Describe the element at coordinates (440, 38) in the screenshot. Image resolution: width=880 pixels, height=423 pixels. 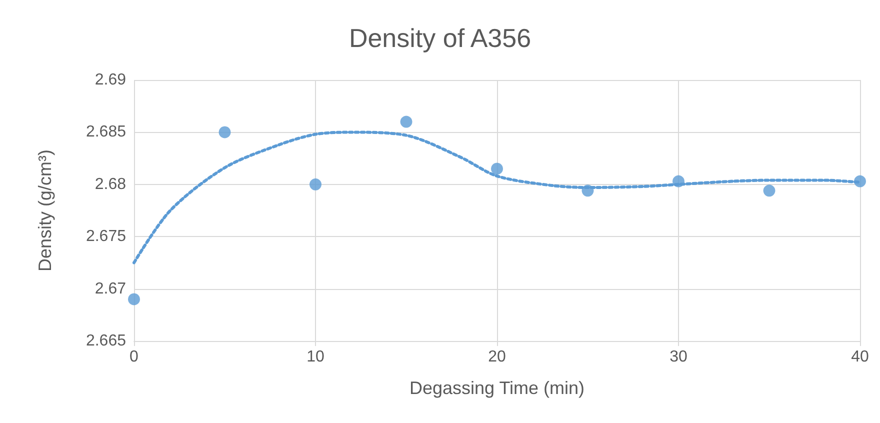
I see `chart-title: Density of A356` at that location.